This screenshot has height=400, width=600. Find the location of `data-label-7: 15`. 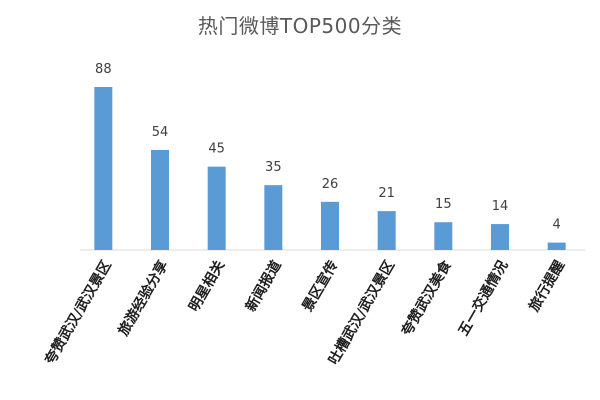

data-label-7: 15 is located at coordinates (443, 204).